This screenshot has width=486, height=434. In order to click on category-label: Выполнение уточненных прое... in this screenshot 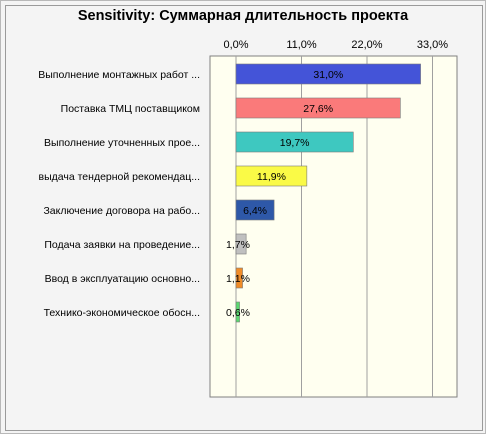, I will do `click(122, 143)`.